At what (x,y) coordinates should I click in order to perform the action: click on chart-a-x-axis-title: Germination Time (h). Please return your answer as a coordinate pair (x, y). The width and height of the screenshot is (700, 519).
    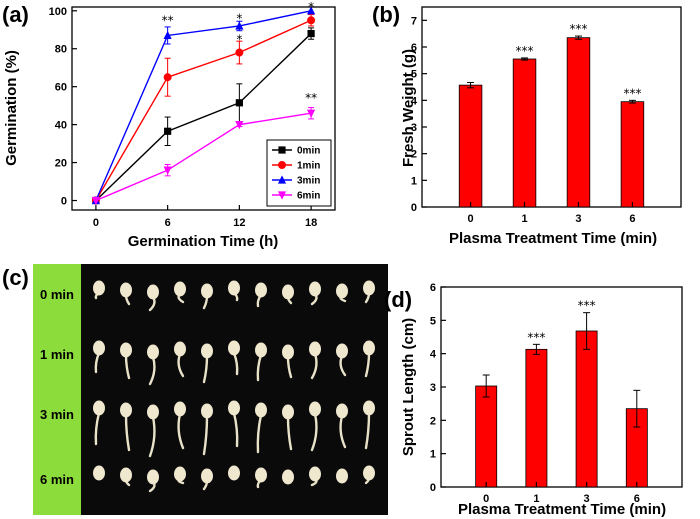
    Looking at the image, I should click on (203, 241).